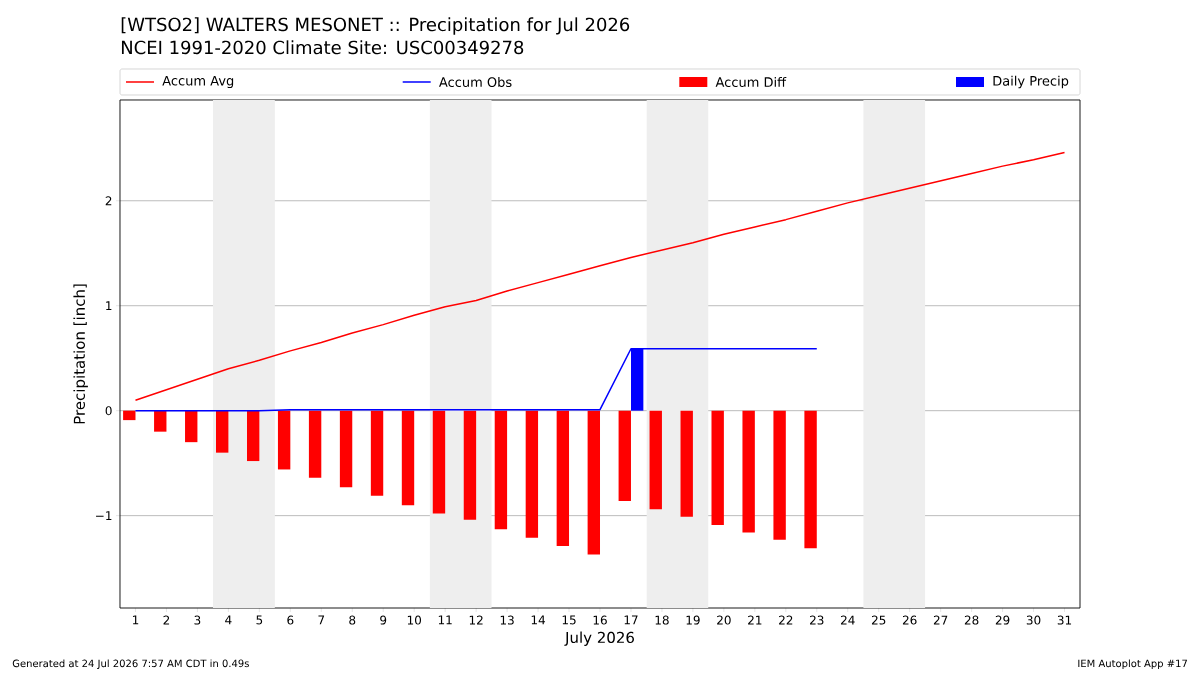 The height and width of the screenshot is (675, 1200). I want to click on x-tick-label: 1, so click(135, 620).